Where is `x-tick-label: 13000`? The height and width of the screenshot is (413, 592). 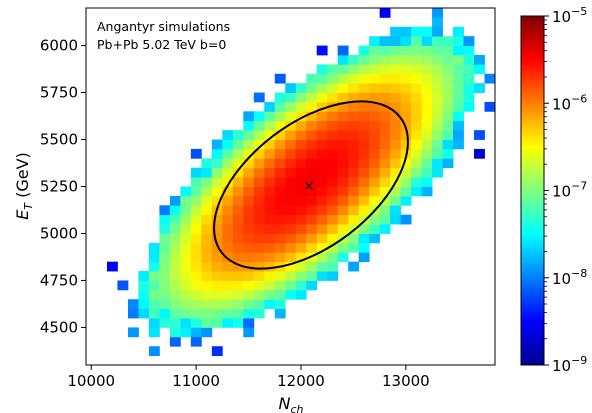
x-tick-label: 13000 is located at coordinates (406, 381).